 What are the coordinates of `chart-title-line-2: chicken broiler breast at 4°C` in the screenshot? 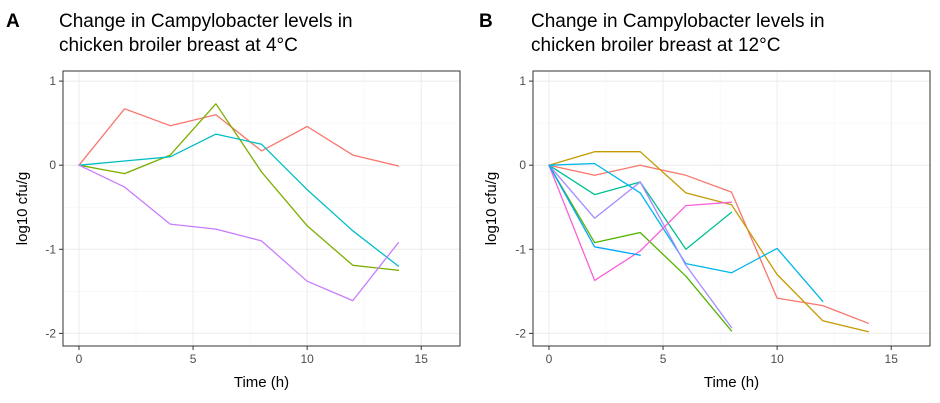 It's located at (178, 45).